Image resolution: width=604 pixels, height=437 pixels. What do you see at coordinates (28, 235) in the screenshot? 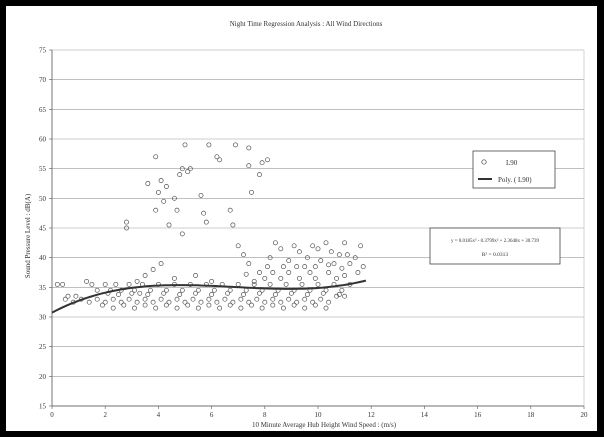
I see `y-axis-label: Sound Pressure Level : dB(A)` at bounding box center [28, 235].